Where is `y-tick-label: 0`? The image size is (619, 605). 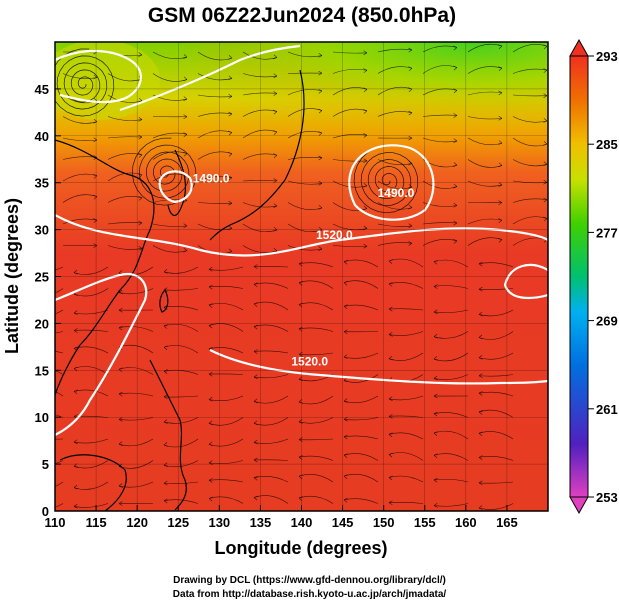 y-tick-label: 0 is located at coordinates (45, 511).